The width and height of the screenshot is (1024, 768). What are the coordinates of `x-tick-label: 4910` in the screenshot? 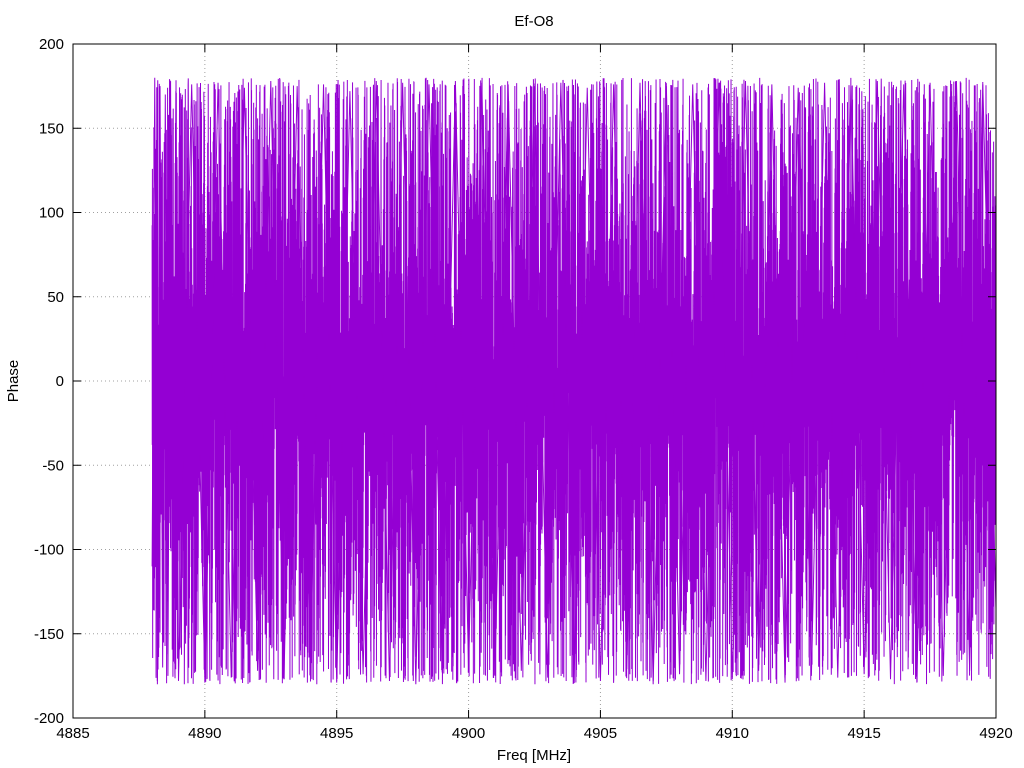 It's located at (732, 733).